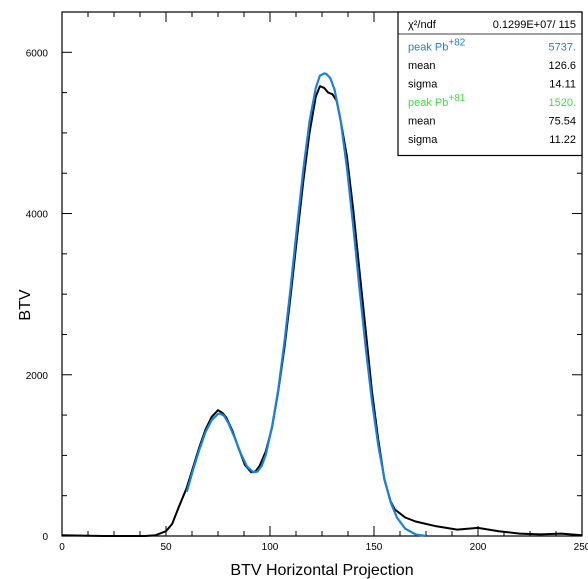 The width and height of the screenshot is (588, 579). What do you see at coordinates (422, 25) in the screenshot?
I see `stat-label: χ²/ndf` at bounding box center [422, 25].